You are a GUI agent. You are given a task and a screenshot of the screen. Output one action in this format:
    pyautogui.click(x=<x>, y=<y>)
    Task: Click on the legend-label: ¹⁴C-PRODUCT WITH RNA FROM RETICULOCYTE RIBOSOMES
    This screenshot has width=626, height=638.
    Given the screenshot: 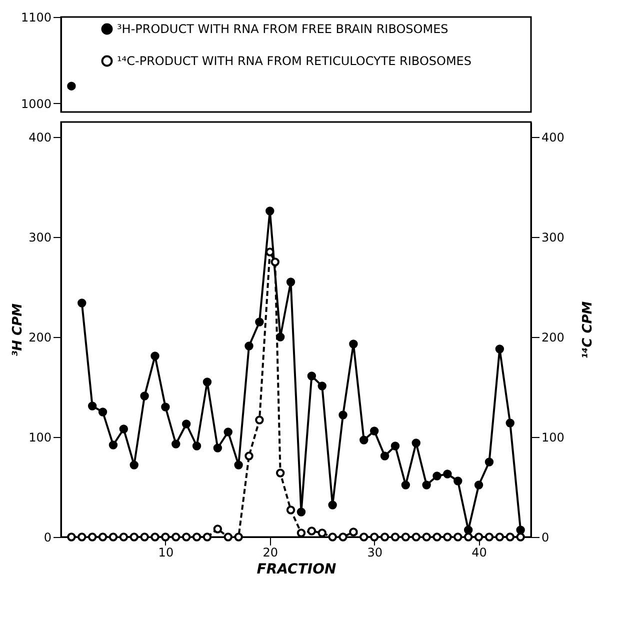 What is the action you would take?
    pyautogui.click(x=294, y=61)
    